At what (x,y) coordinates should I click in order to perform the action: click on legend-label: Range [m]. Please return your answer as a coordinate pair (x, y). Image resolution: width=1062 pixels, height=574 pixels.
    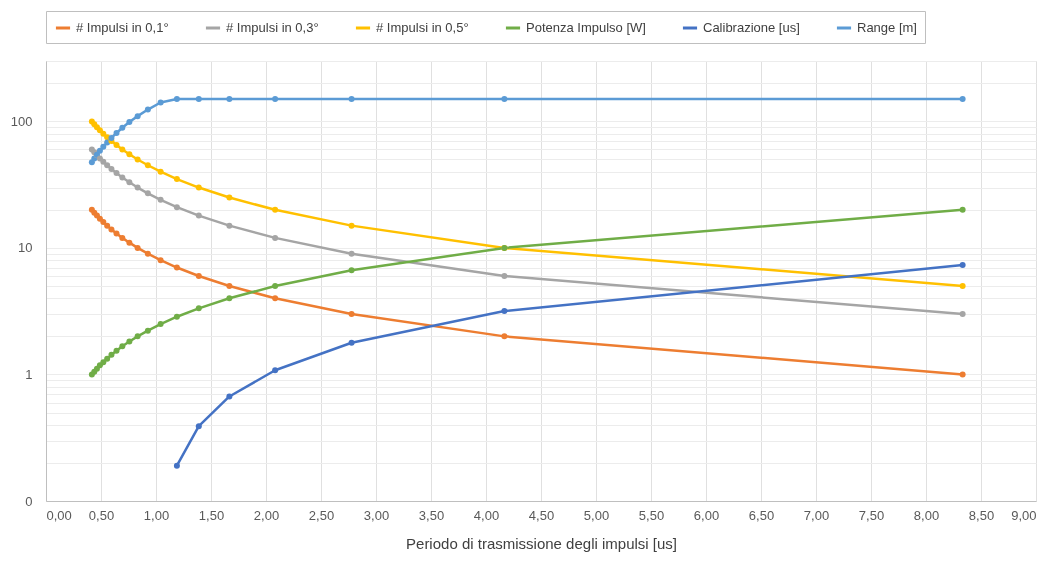
    Looking at the image, I should click on (887, 27).